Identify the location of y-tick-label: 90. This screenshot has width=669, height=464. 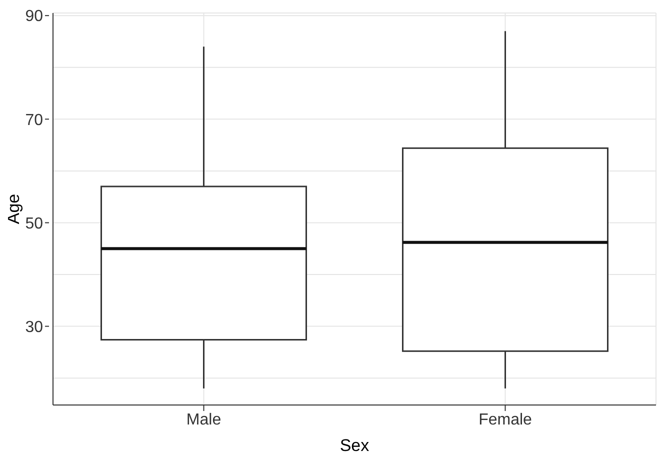
(34, 17).